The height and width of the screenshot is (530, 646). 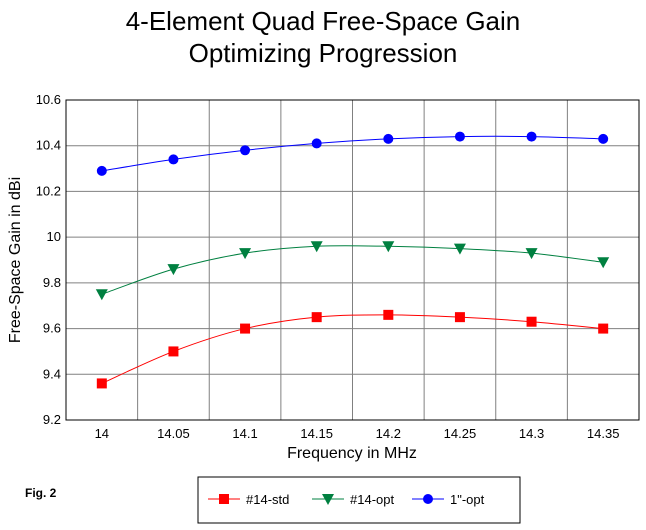 What do you see at coordinates (352, 453) in the screenshot?
I see `x-axis-label: Frequency in MHz` at bounding box center [352, 453].